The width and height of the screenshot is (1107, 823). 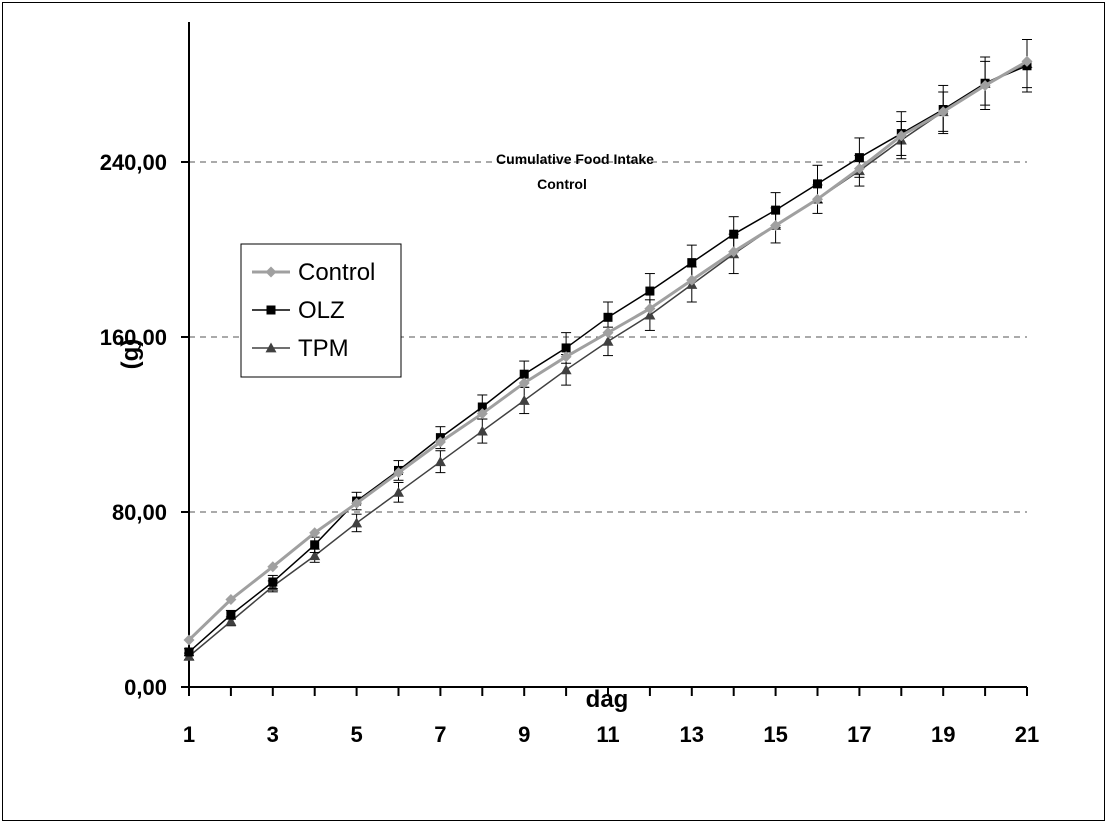 I want to click on y-ticks: 0,00 80,00 160,00 240,00, so click(x=144, y=425).